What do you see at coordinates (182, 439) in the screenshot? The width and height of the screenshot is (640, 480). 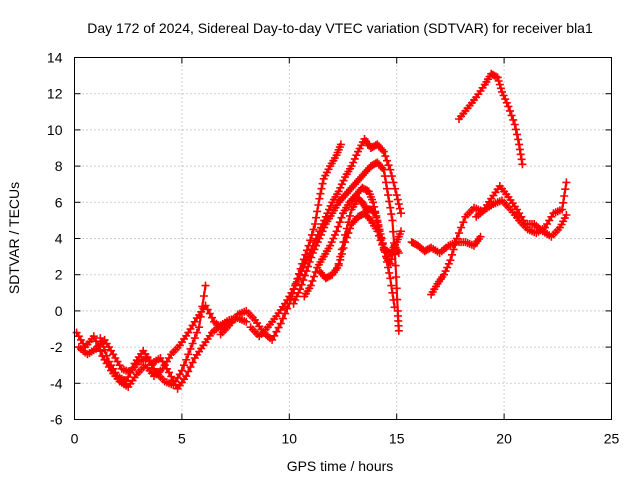 I see `x-tick-label: 5` at bounding box center [182, 439].